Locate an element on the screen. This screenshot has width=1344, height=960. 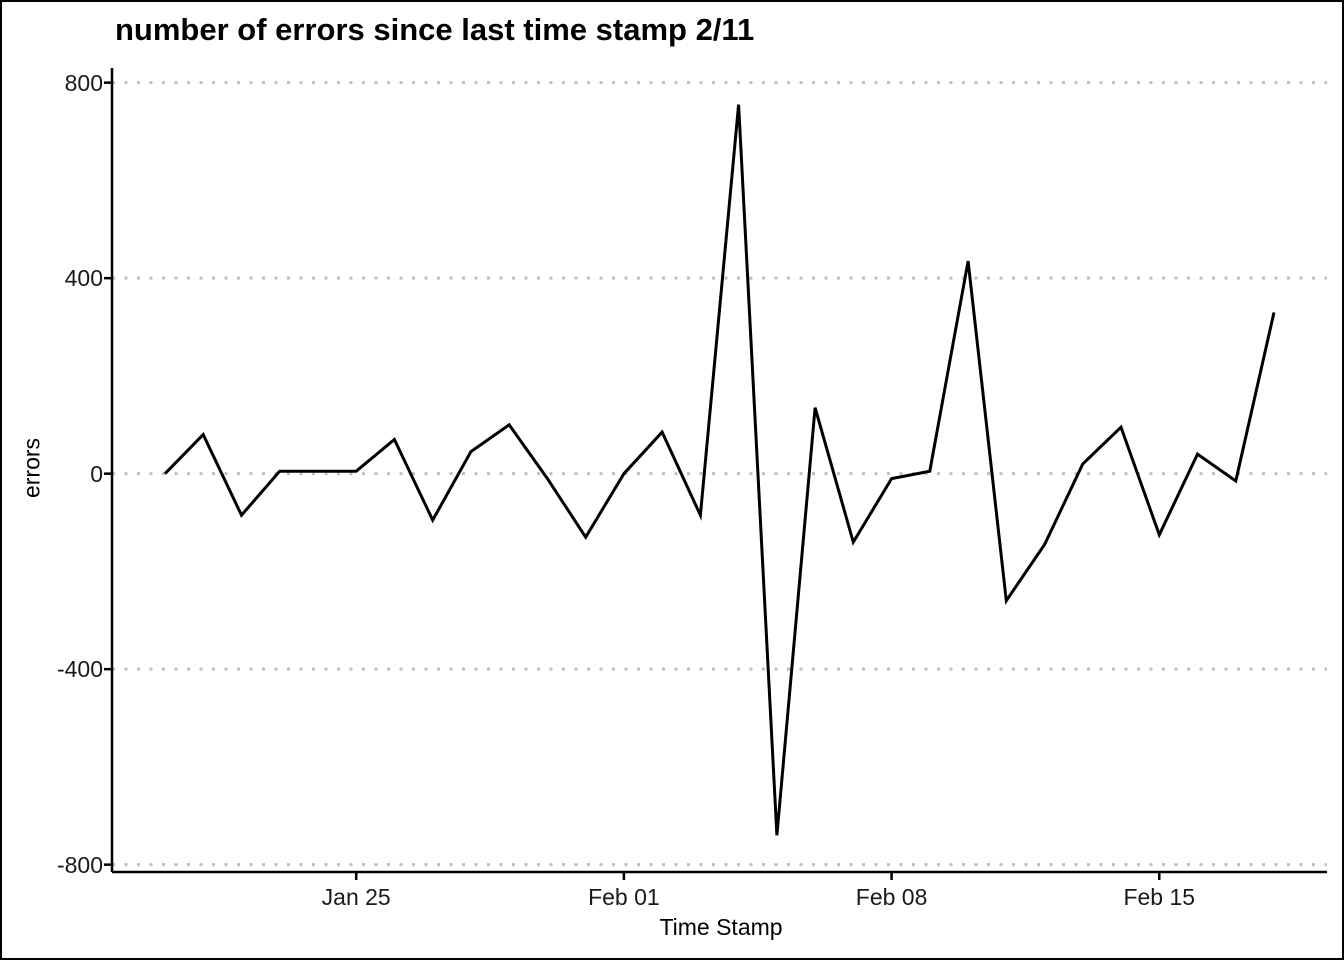
y-tick-label-400: 400 is located at coordinates (83, 278).